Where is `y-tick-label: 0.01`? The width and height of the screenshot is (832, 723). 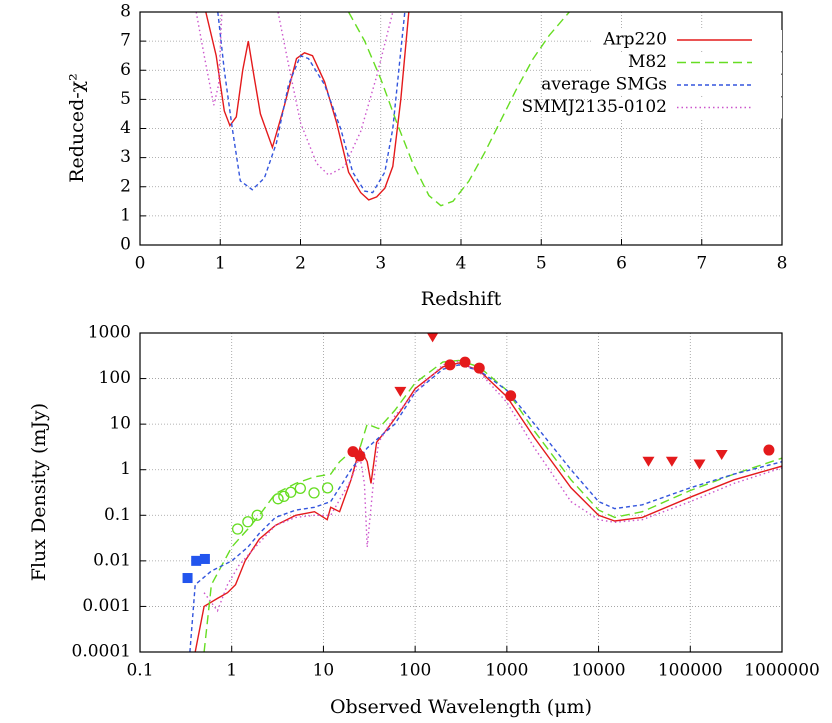 y-tick-label: 0.01 is located at coordinates (112, 560).